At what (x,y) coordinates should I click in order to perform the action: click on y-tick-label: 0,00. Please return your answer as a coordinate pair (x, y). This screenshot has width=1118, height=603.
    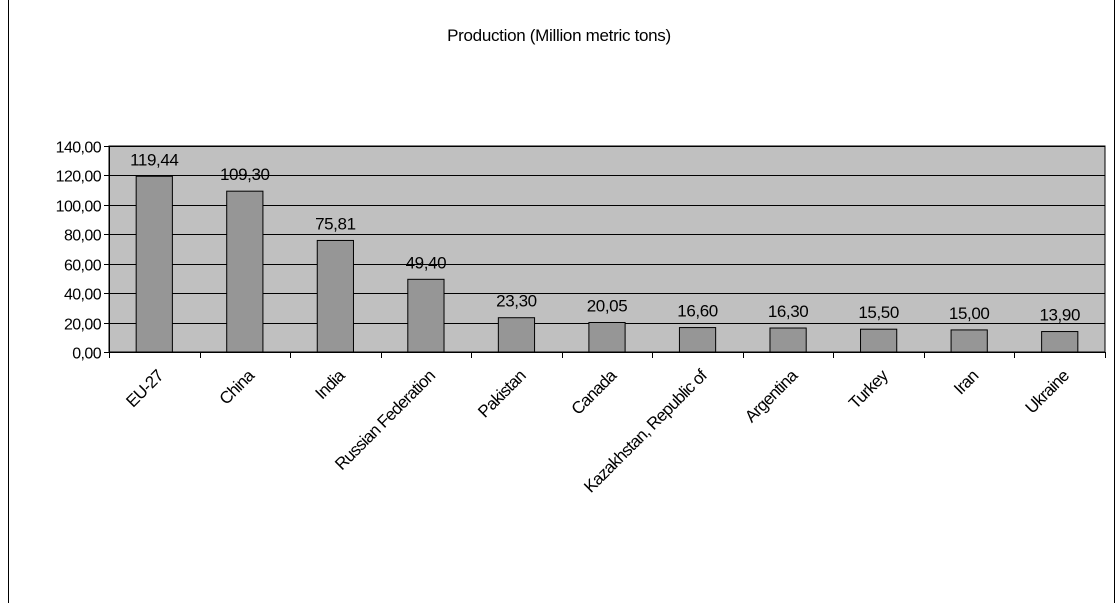
    Looking at the image, I should click on (86, 354).